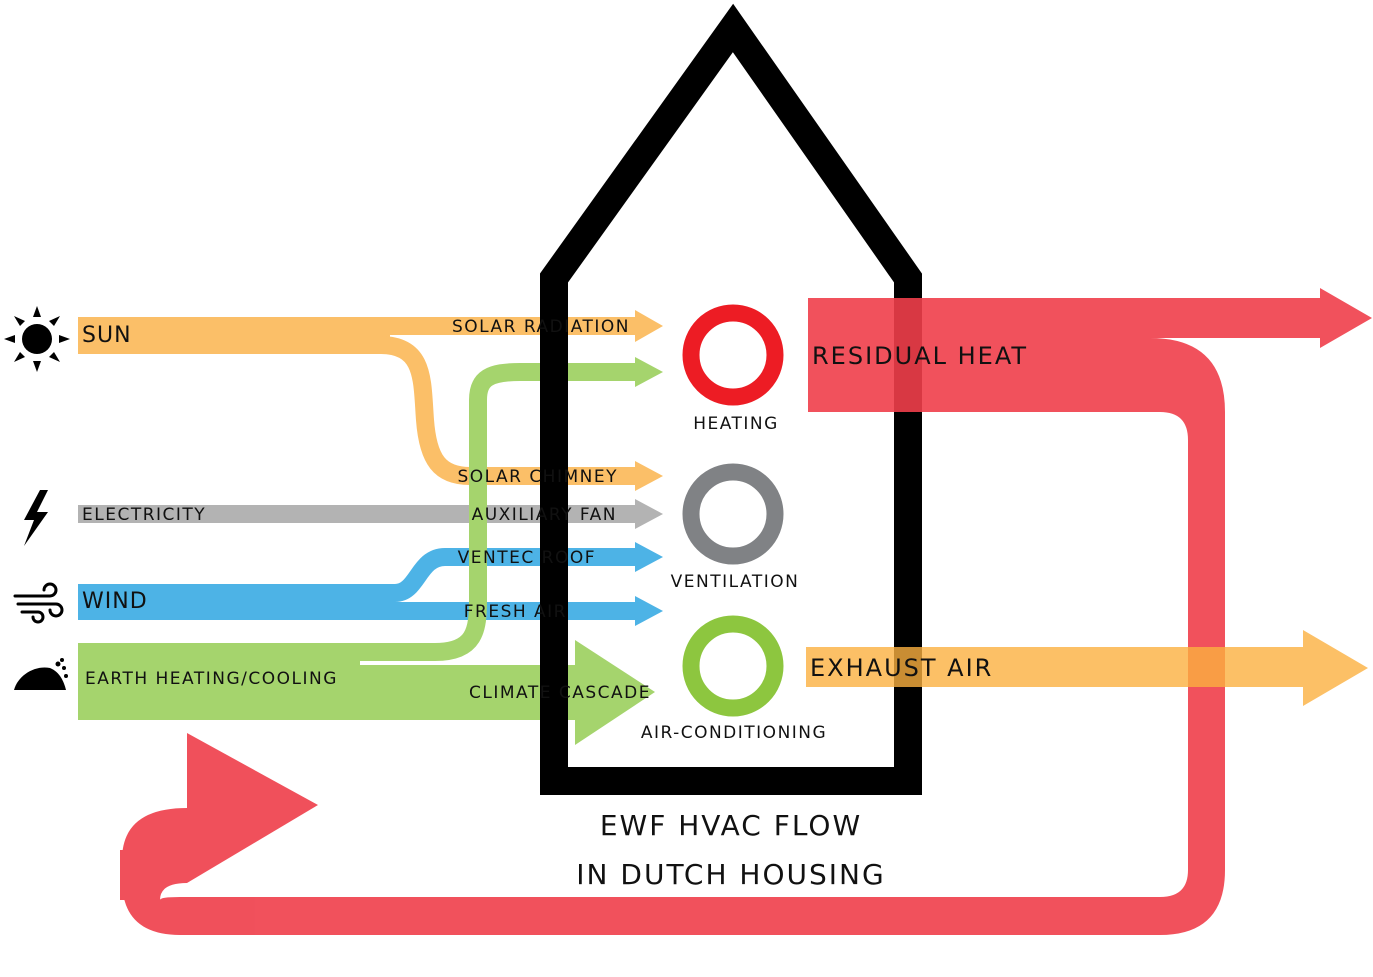 This screenshot has width=1373, height=977. What do you see at coordinates (733, 514) in the screenshot?
I see `ventilation-ring` at bounding box center [733, 514].